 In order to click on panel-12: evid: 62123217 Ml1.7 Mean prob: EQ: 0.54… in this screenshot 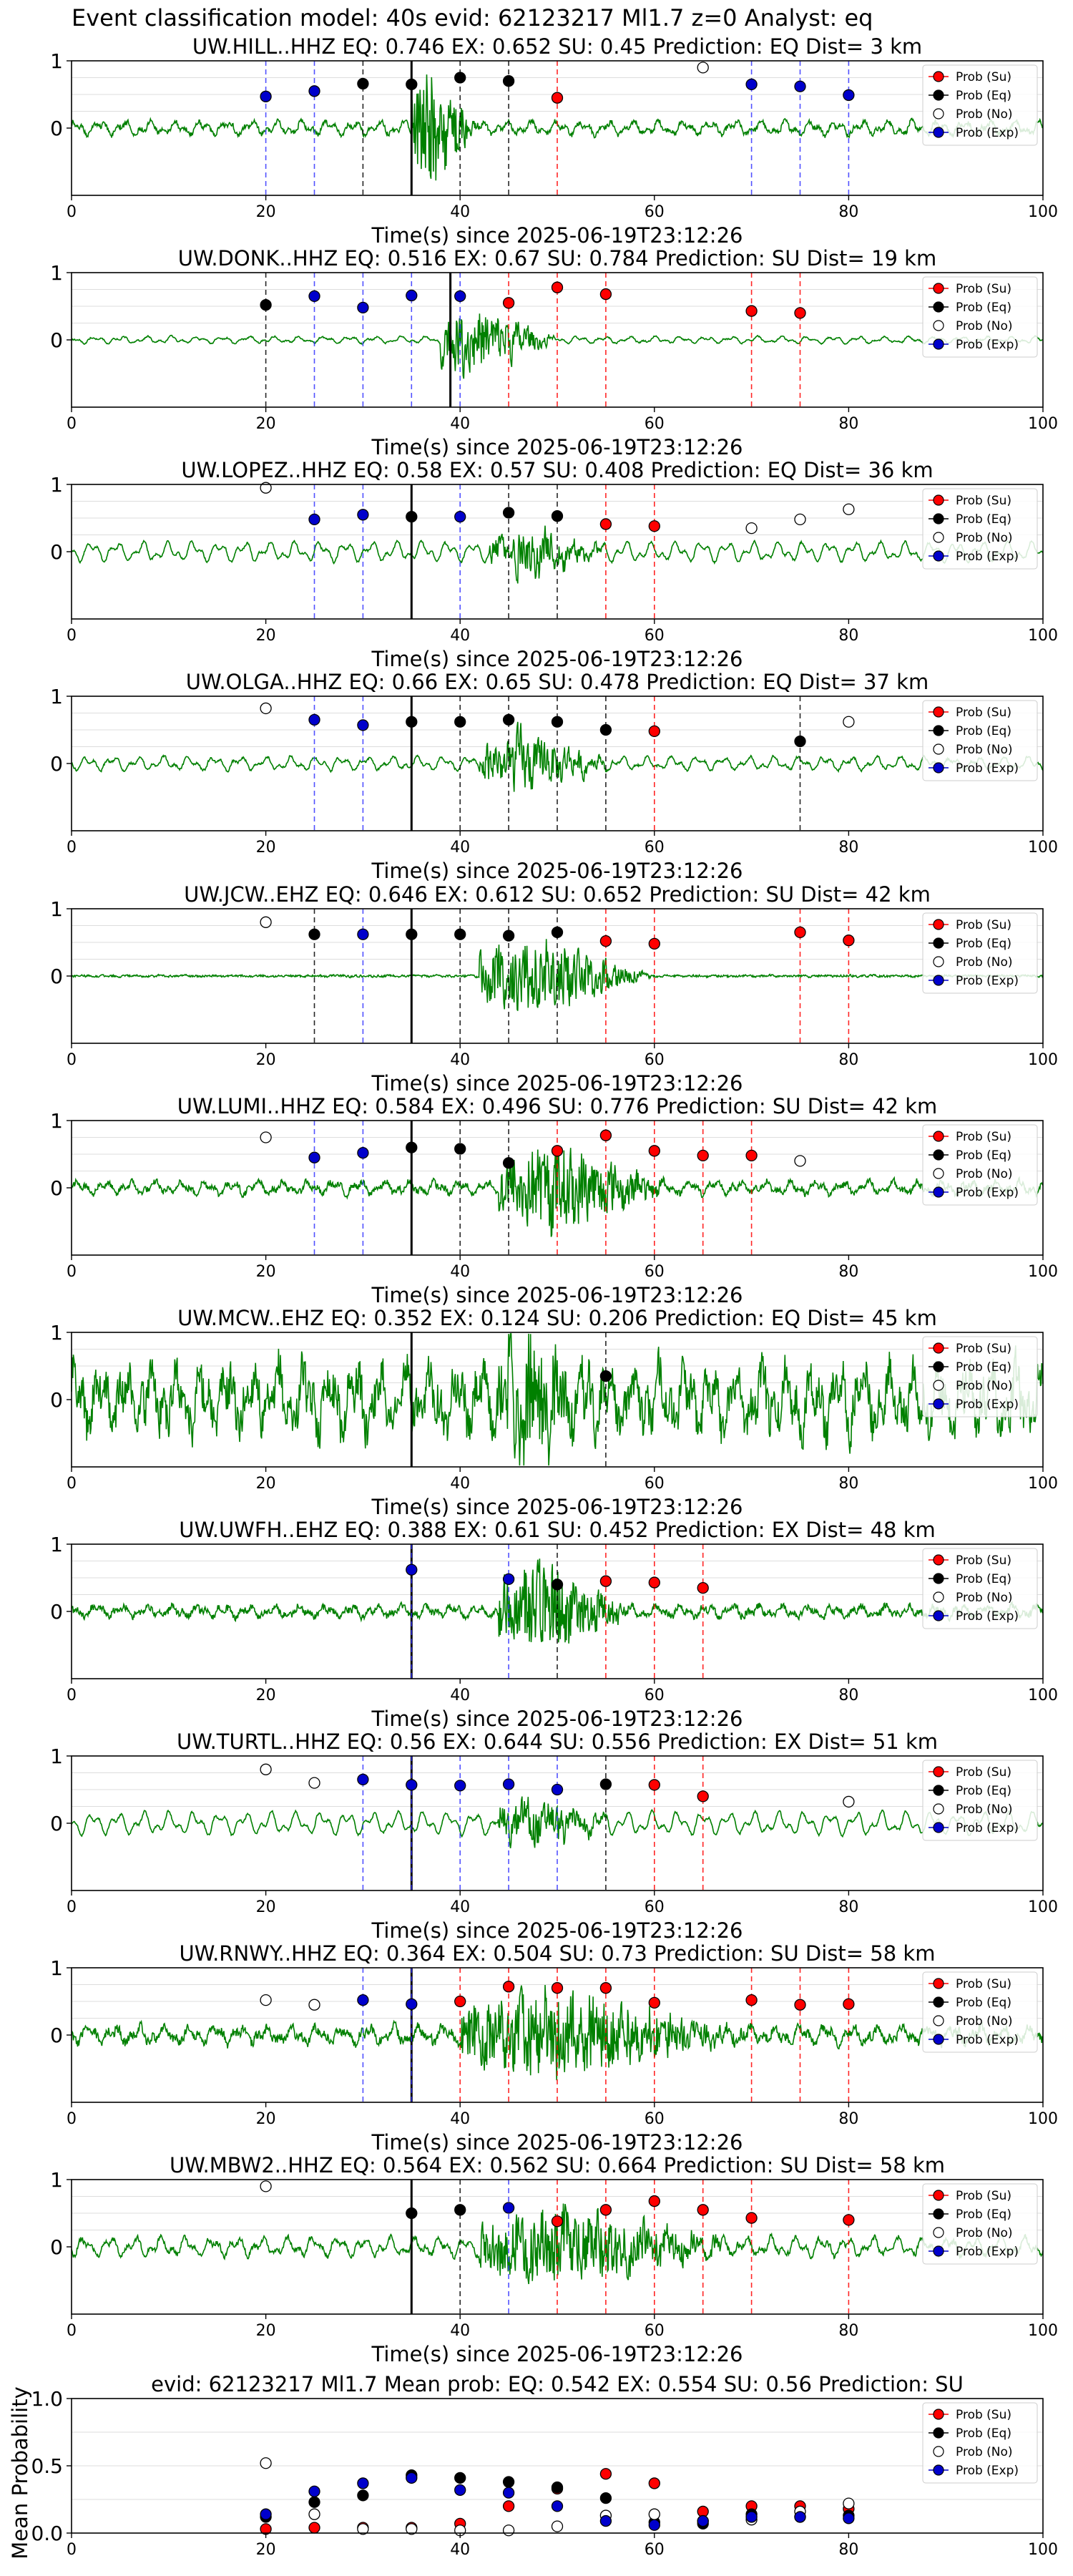, I will do `click(533, 2466)`.